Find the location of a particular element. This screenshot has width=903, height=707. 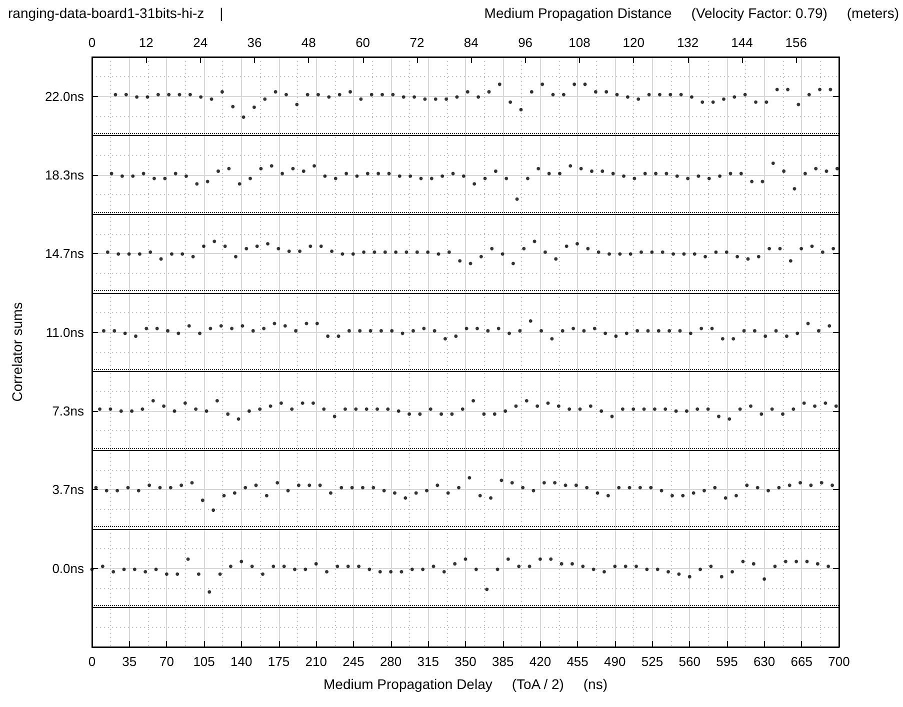

x-tick-label: 560 is located at coordinates (689, 661).